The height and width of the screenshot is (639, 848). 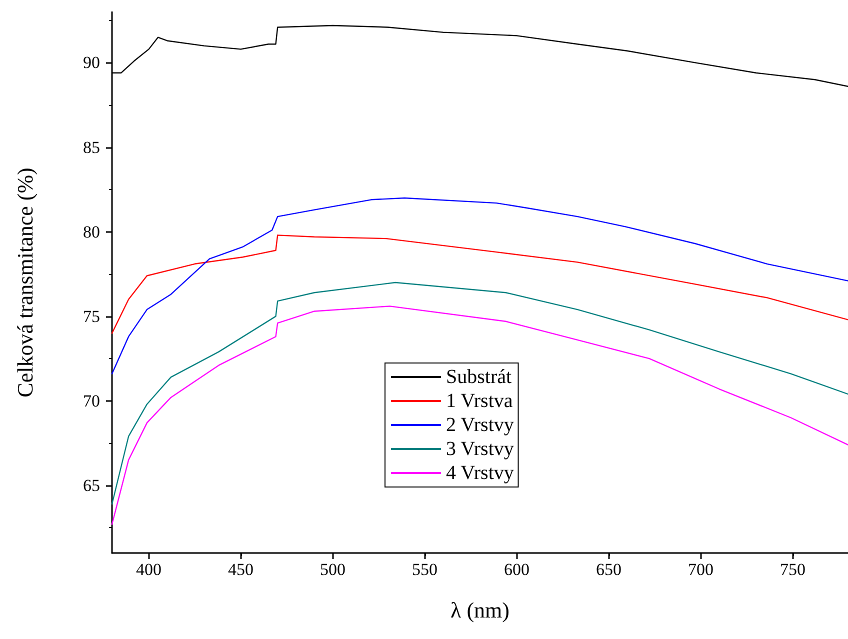 What do you see at coordinates (609, 569) in the screenshot?
I see `x-tick-label: 650` at bounding box center [609, 569].